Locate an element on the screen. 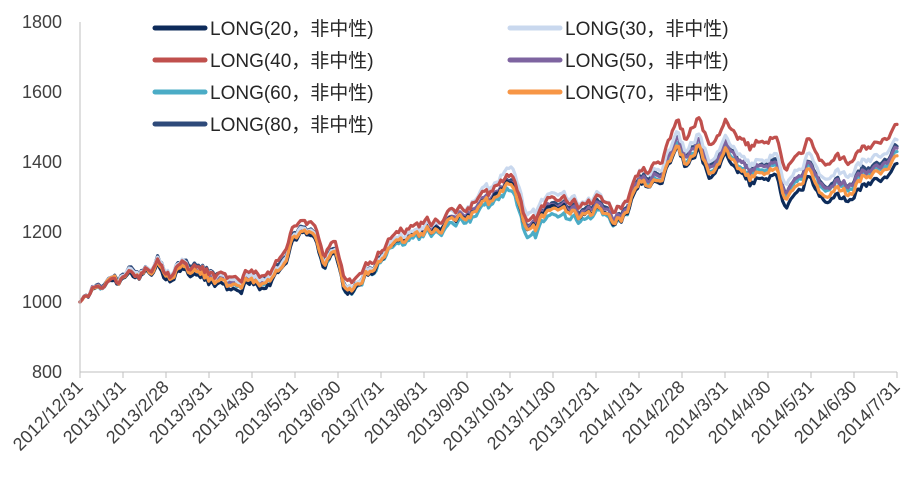 The width and height of the screenshot is (912, 492). legend-label-4: LONG(50，非中性) is located at coordinates (647, 61).